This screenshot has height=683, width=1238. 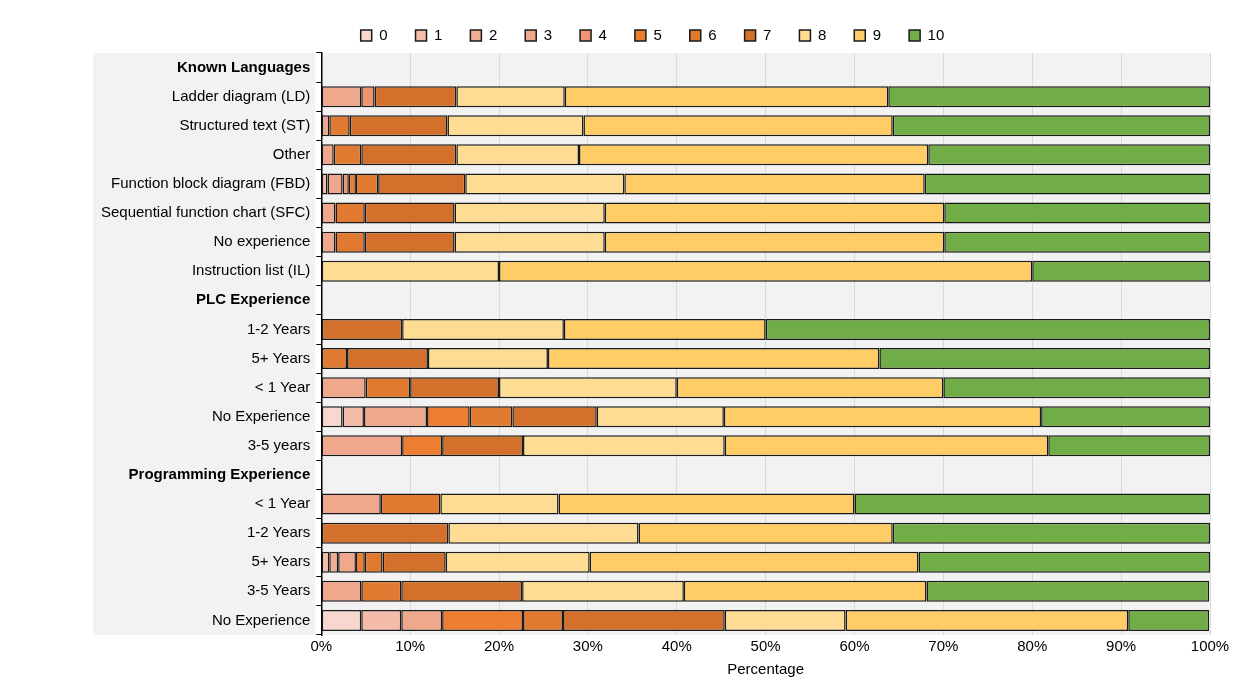 I want to click on x-tick-label: 30%, so click(x=587, y=646).